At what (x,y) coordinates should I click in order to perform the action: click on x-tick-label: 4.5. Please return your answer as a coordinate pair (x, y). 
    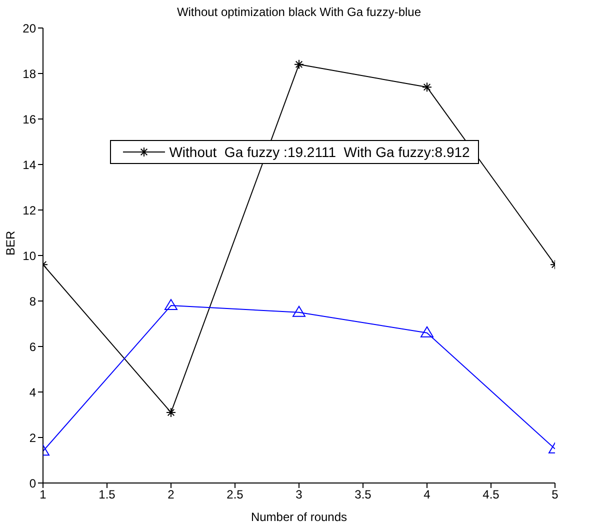
    Looking at the image, I should click on (491, 495).